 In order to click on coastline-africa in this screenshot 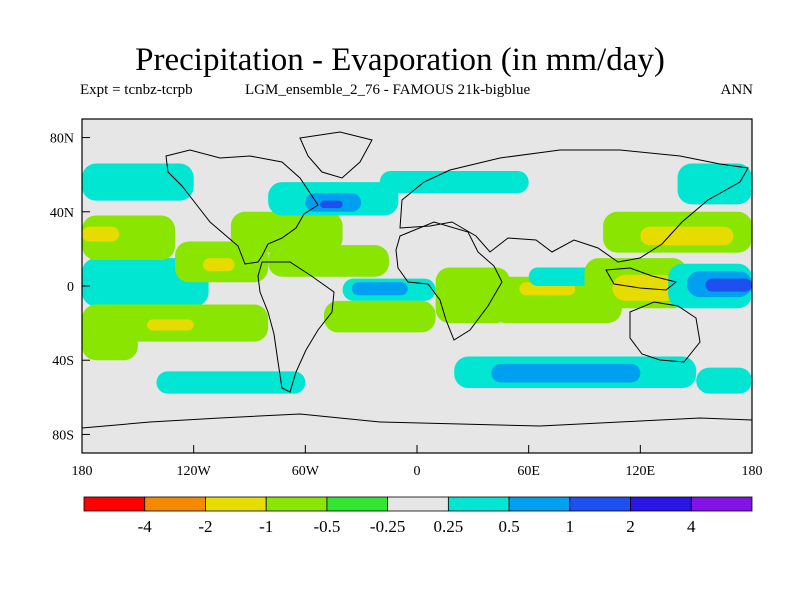, I will do `click(449, 281)`.